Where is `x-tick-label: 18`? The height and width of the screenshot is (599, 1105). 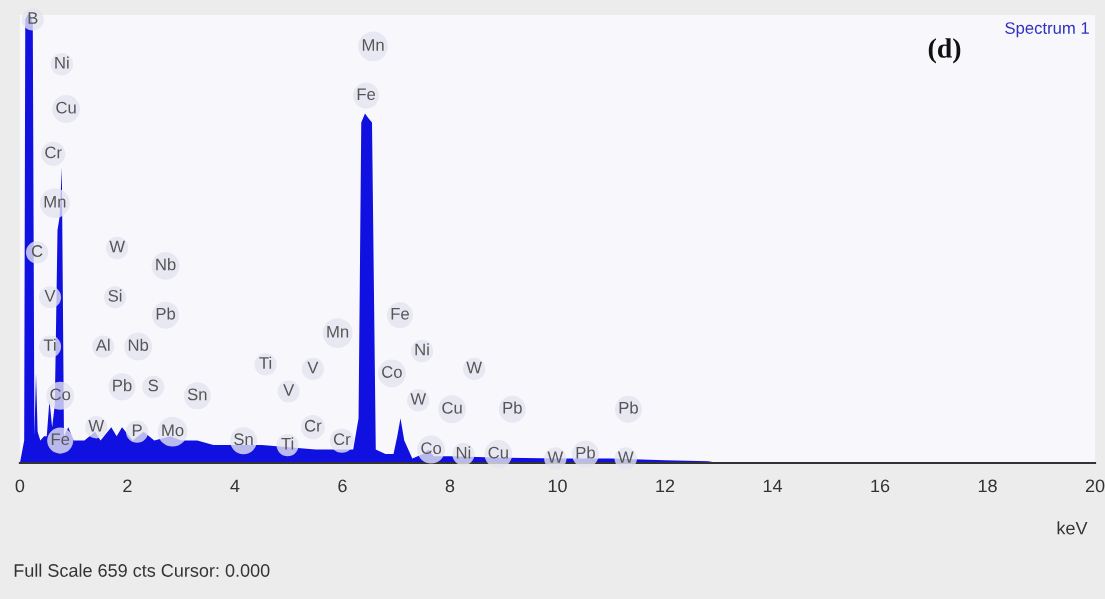 x-tick-label: 18 is located at coordinates (987, 486).